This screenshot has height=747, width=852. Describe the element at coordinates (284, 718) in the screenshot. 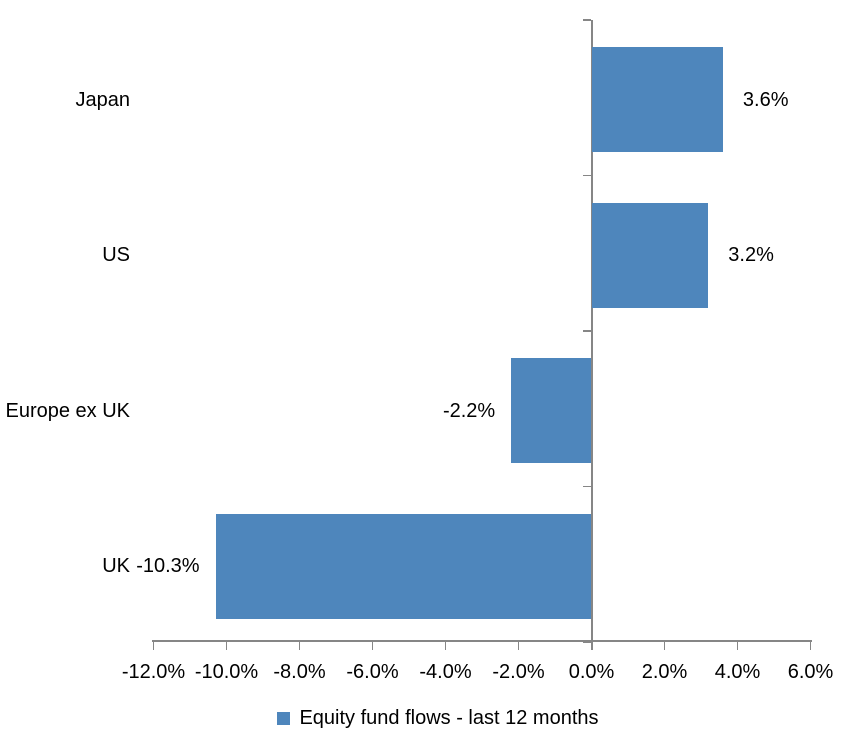

I see `legend-swatch-icon` at that location.